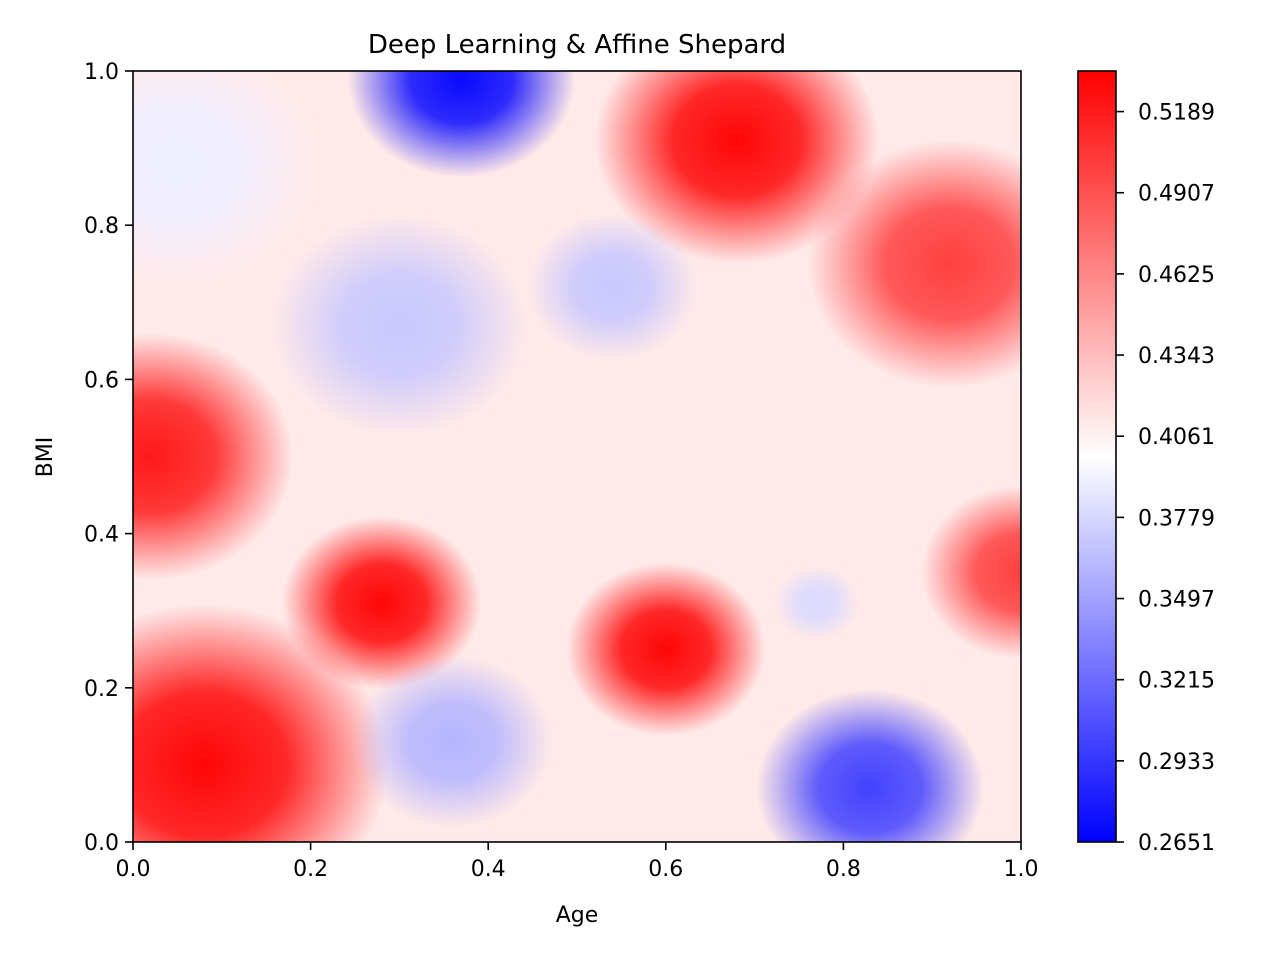 Image resolution: width=1280 pixels, height=960 pixels. I want to click on colorbar-tick-label: 0.3779, so click(1176, 518).